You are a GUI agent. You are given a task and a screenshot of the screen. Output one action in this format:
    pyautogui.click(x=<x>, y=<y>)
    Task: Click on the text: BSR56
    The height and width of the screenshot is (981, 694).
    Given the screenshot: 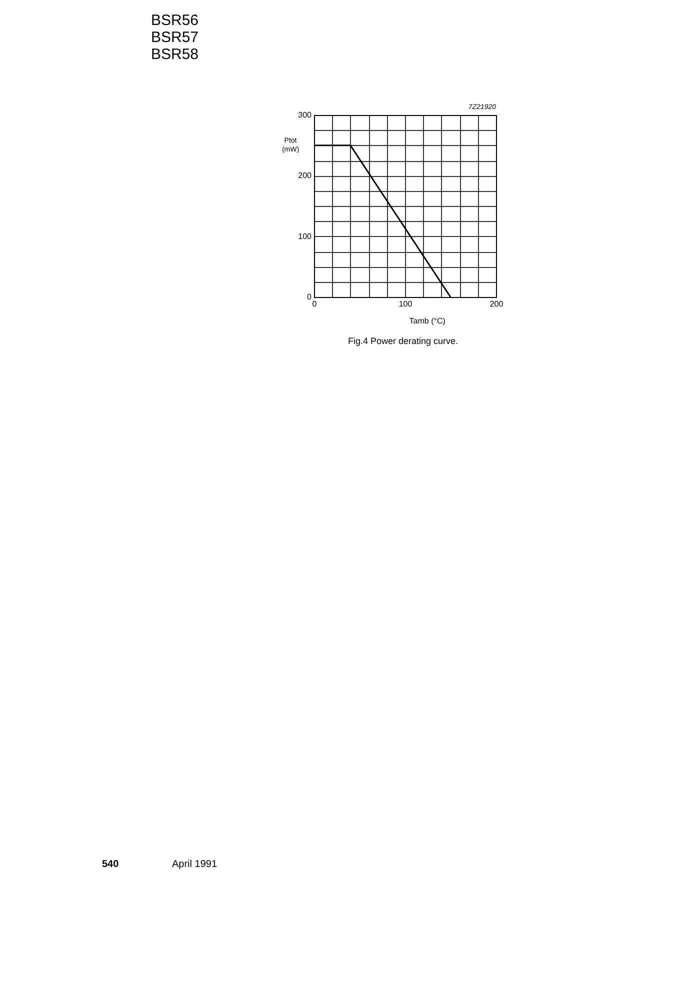 What is the action you would take?
    pyautogui.click(x=175, y=20)
    